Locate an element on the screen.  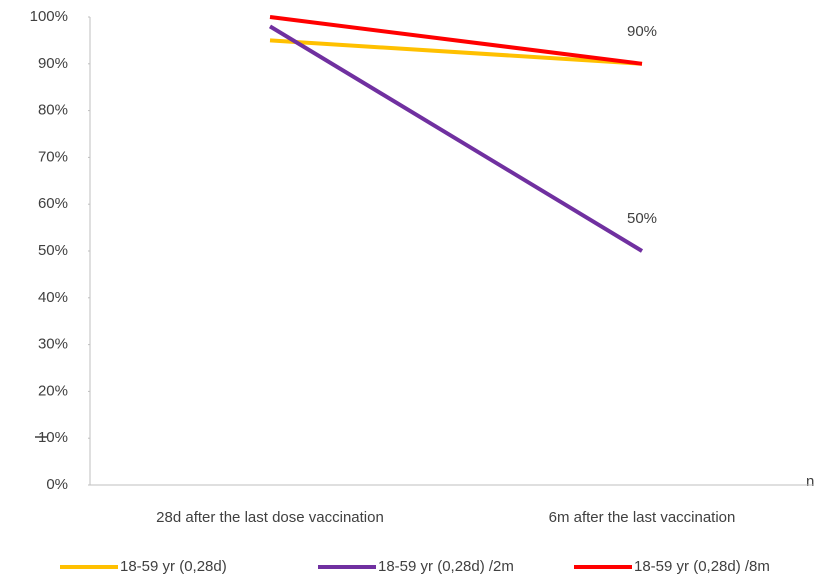
x-tick-label: 6m after the last vaccination is located at coordinates (642, 517).